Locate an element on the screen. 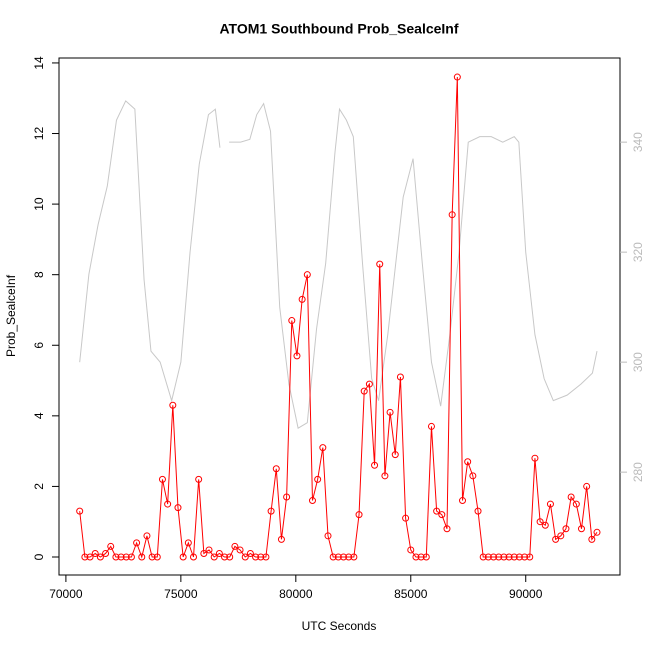 Image resolution: width=650 pixels, height=655 pixels. x-tick-label: 75000 is located at coordinates (181, 594).